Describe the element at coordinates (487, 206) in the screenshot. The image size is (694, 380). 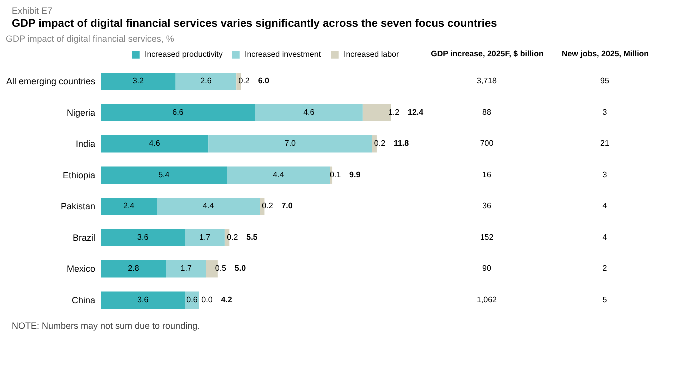
I see `text: 36` at that location.